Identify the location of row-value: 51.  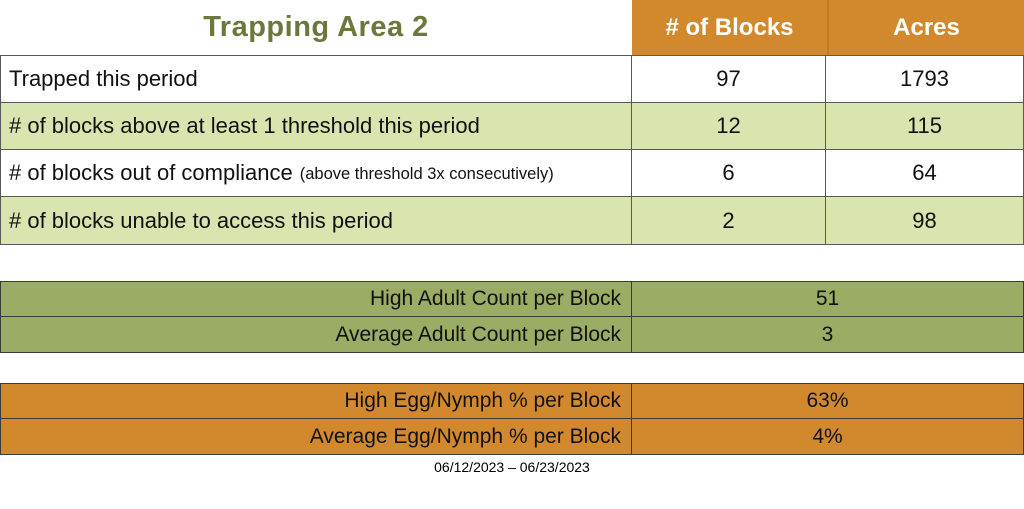
(827, 298).